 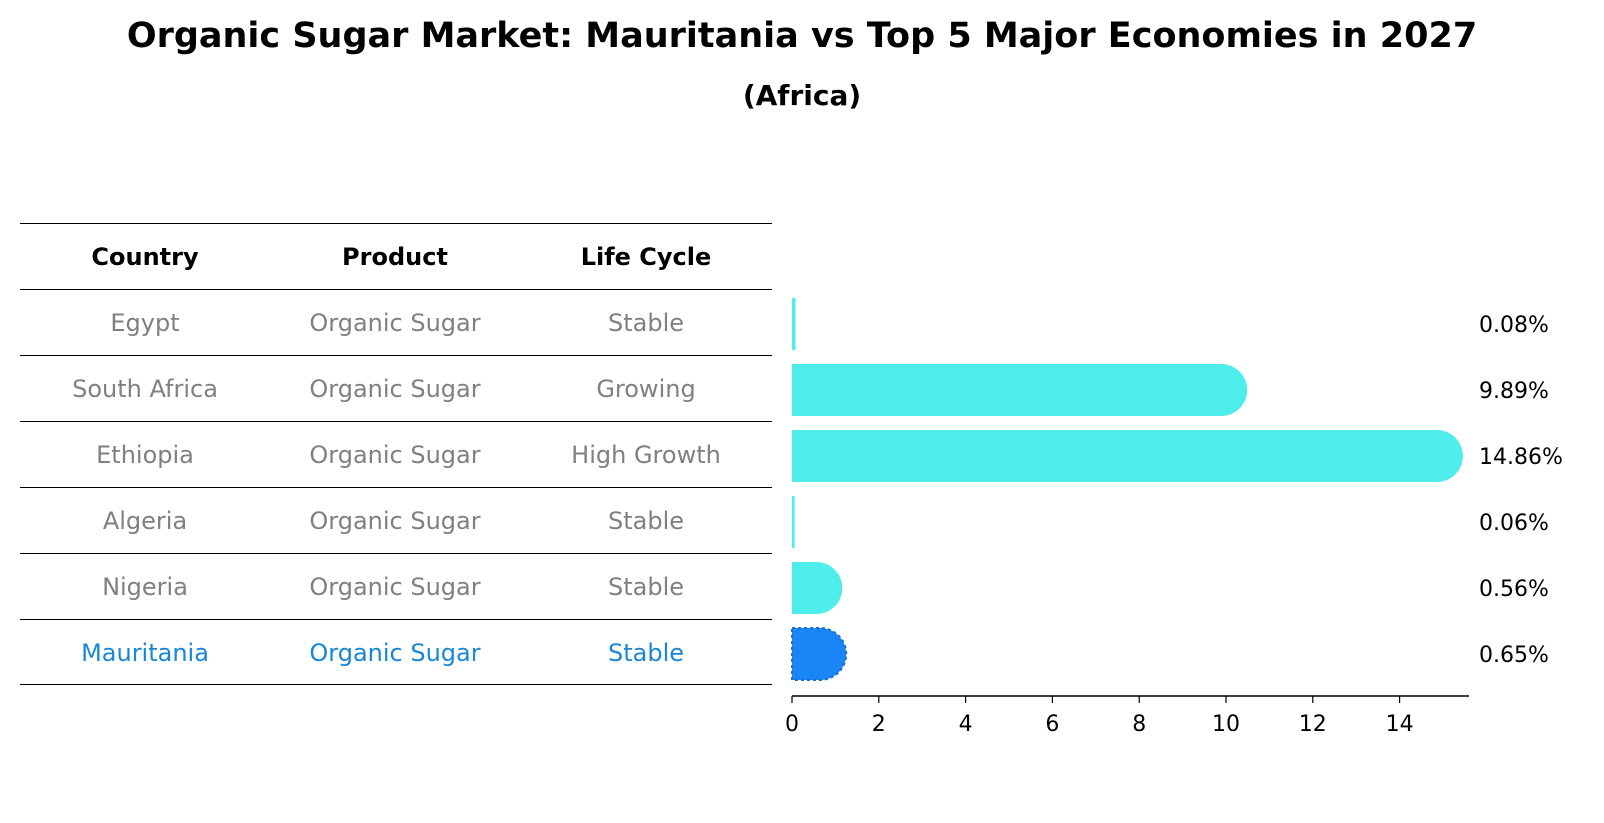 I want to click on country-cell: Algeria, so click(x=145, y=521).